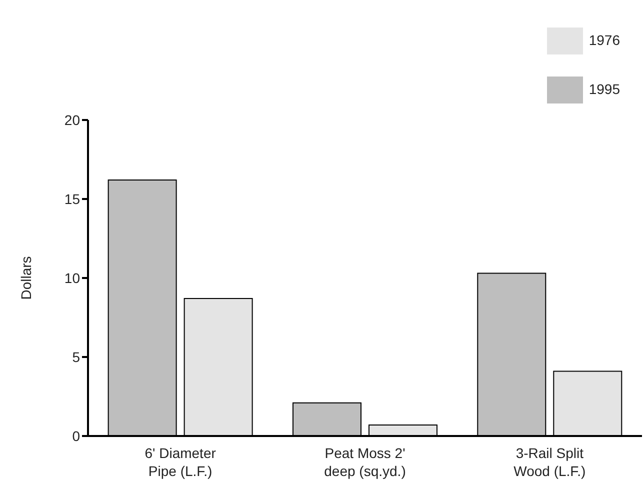  I want to click on y-tick-label: 20, so click(72, 120).